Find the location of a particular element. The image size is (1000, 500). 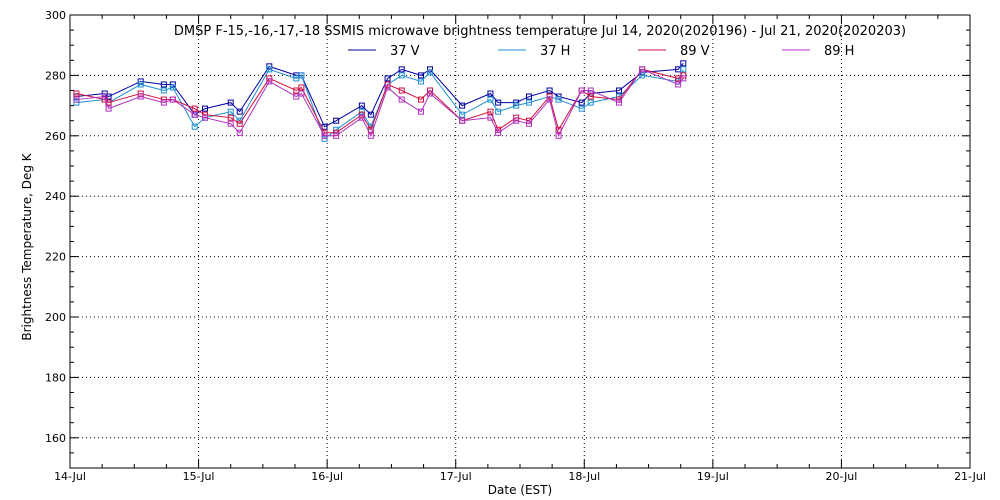

series-layer is located at coordinates (380, 101).